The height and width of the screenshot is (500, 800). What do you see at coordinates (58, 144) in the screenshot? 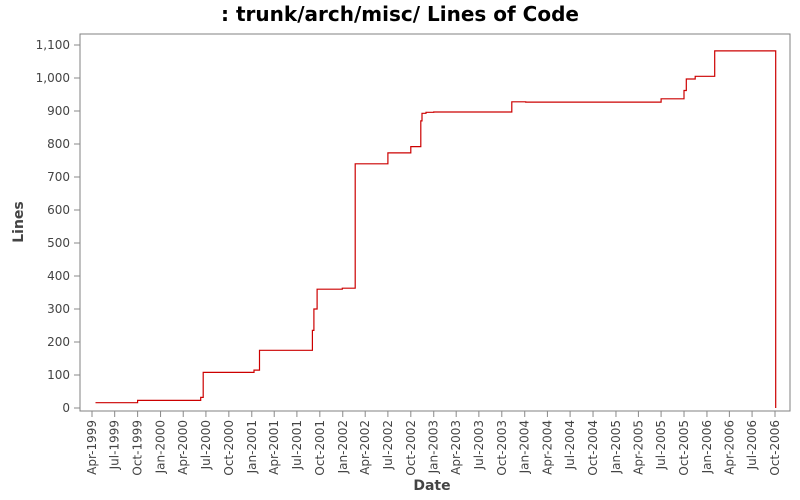
I see `y-tick-label: 800` at bounding box center [58, 144].